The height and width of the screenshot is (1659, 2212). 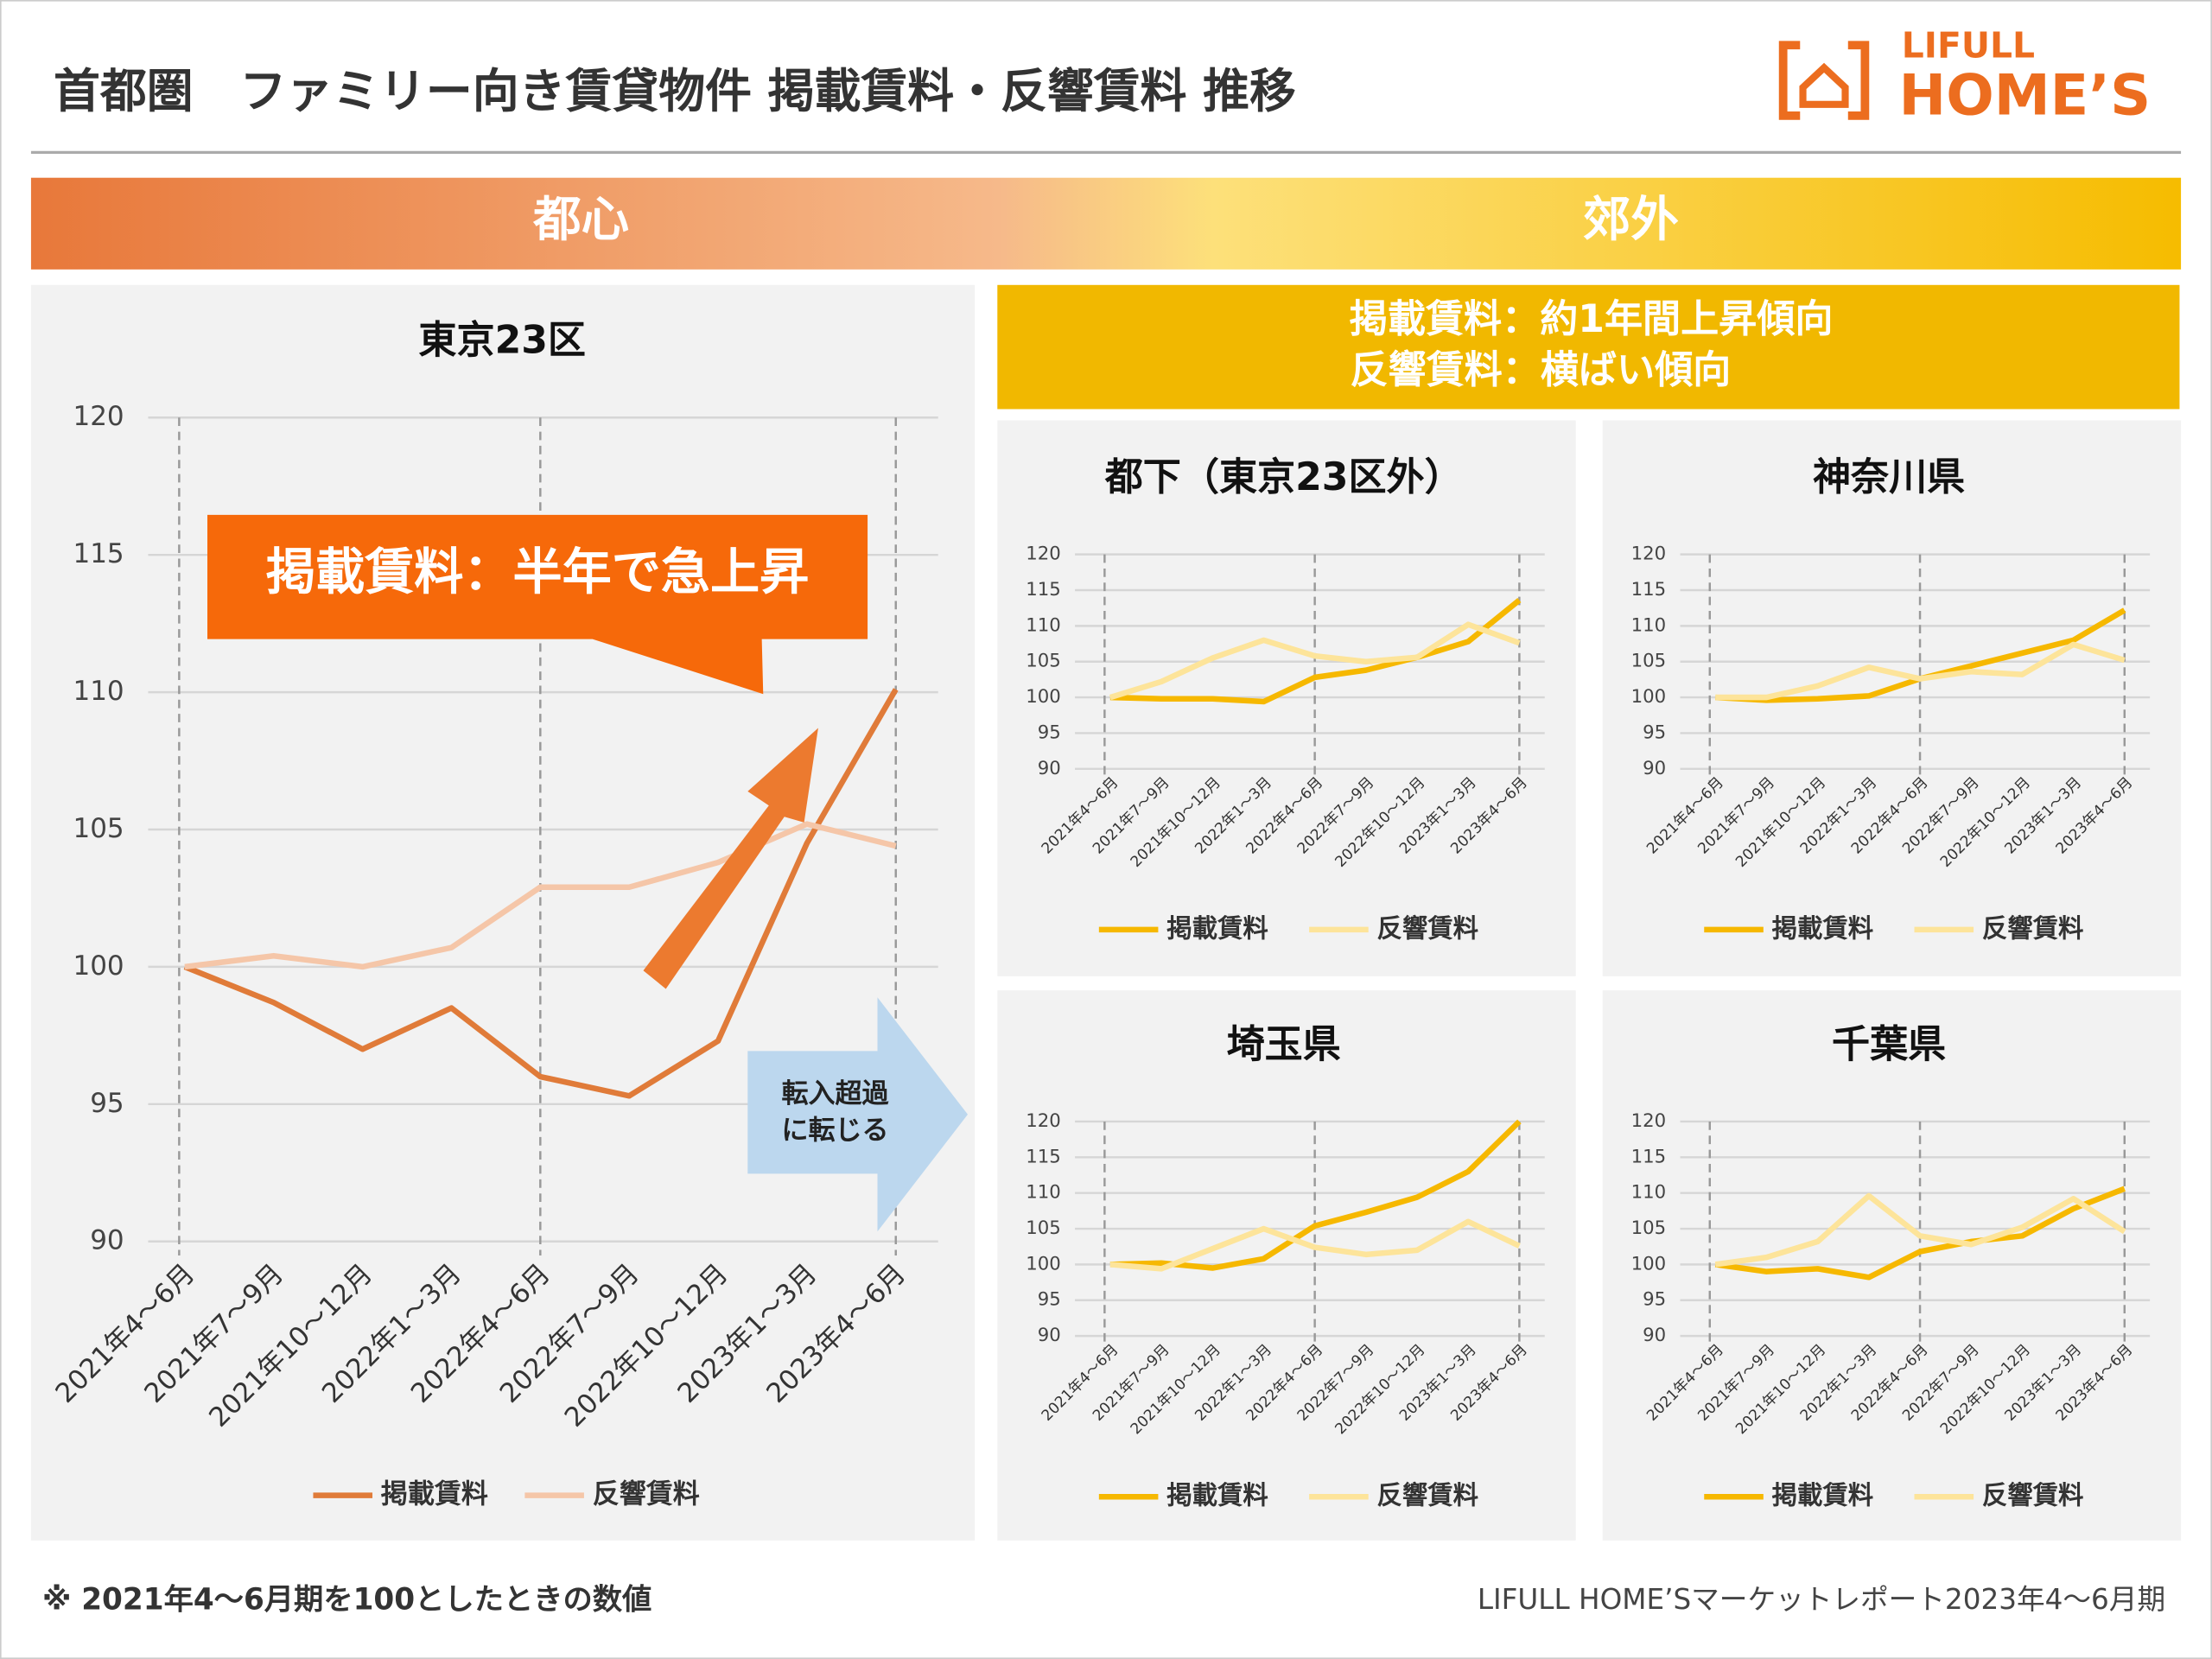 I want to click on banner-left: 都心, so click(x=580, y=220).